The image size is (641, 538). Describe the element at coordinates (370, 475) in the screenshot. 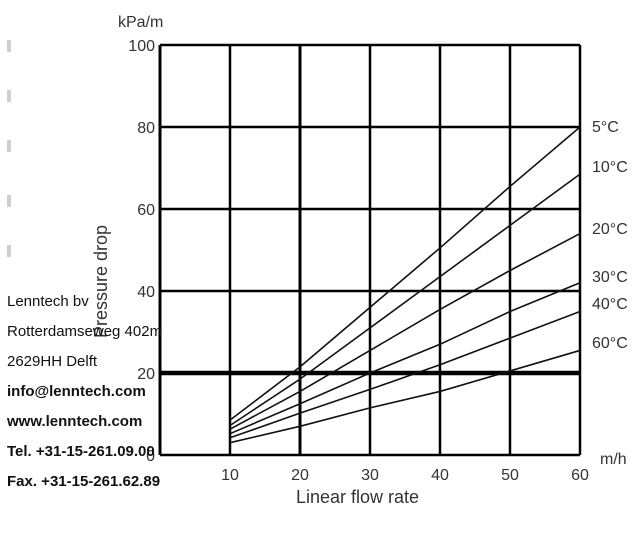

I see `x-tick-label: 30` at that location.